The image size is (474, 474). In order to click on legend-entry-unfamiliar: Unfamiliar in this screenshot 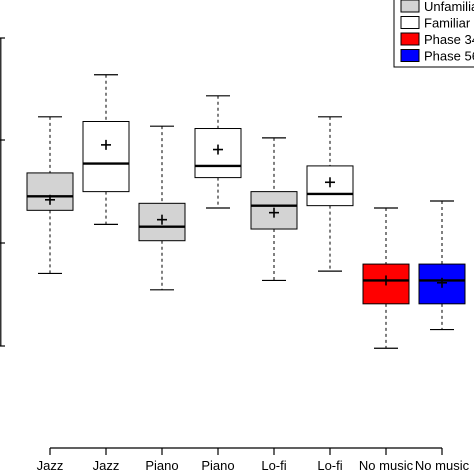, I will do `click(437, 7)`.